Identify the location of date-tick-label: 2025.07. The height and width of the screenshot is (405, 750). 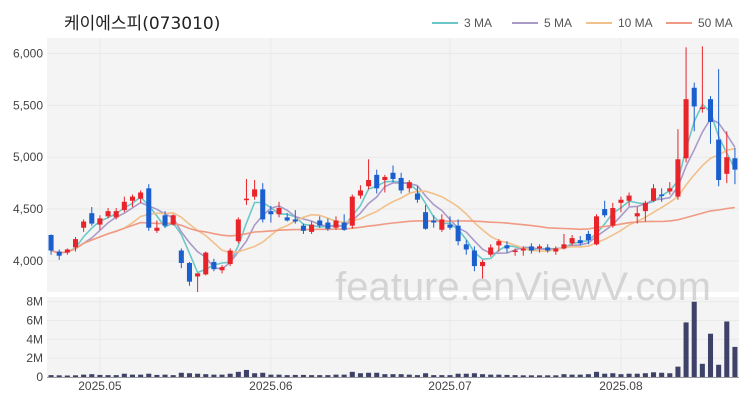
(450, 386).